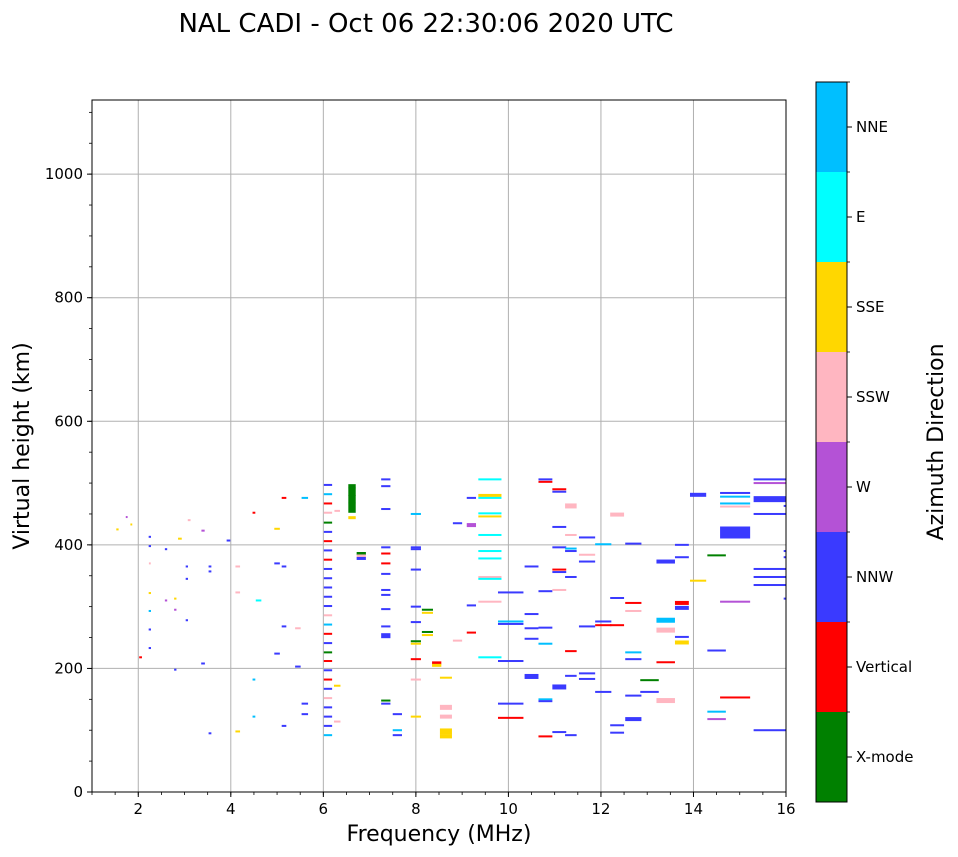 The width and height of the screenshot is (958, 857). I want to click on colorbar-tick-label: E, so click(860, 217).